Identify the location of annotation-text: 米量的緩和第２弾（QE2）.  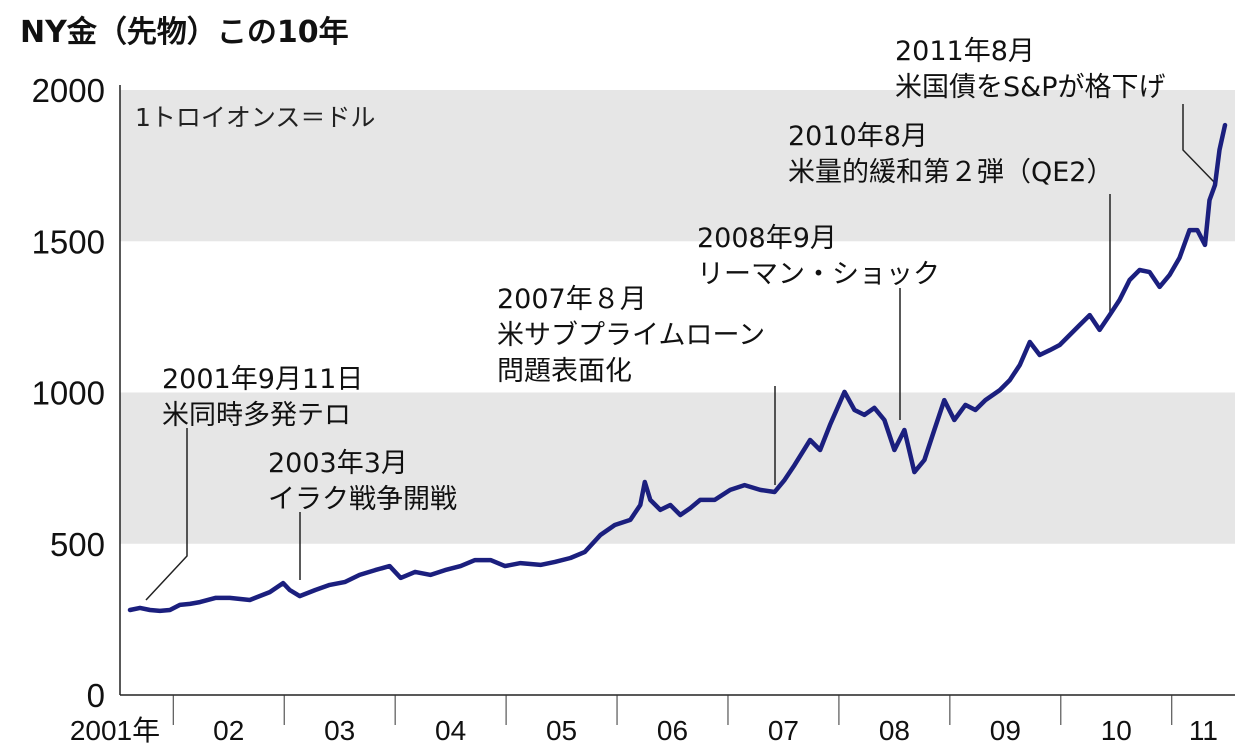
(951, 172).